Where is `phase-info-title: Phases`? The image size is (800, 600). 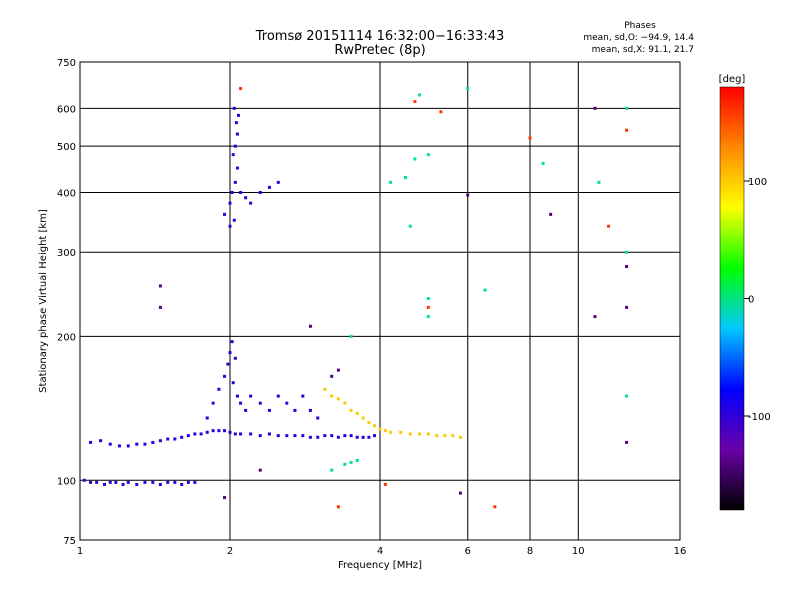 phase-info-title: Phases is located at coordinates (640, 26).